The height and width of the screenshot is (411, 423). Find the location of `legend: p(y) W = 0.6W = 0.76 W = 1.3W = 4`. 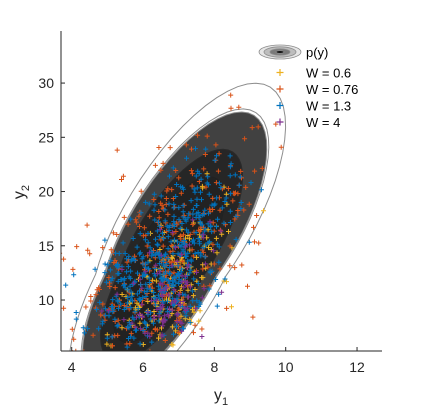

legend: p(y) W = 0.6W = 0.76 W = 1.3W = 4 is located at coordinates (308, 87).